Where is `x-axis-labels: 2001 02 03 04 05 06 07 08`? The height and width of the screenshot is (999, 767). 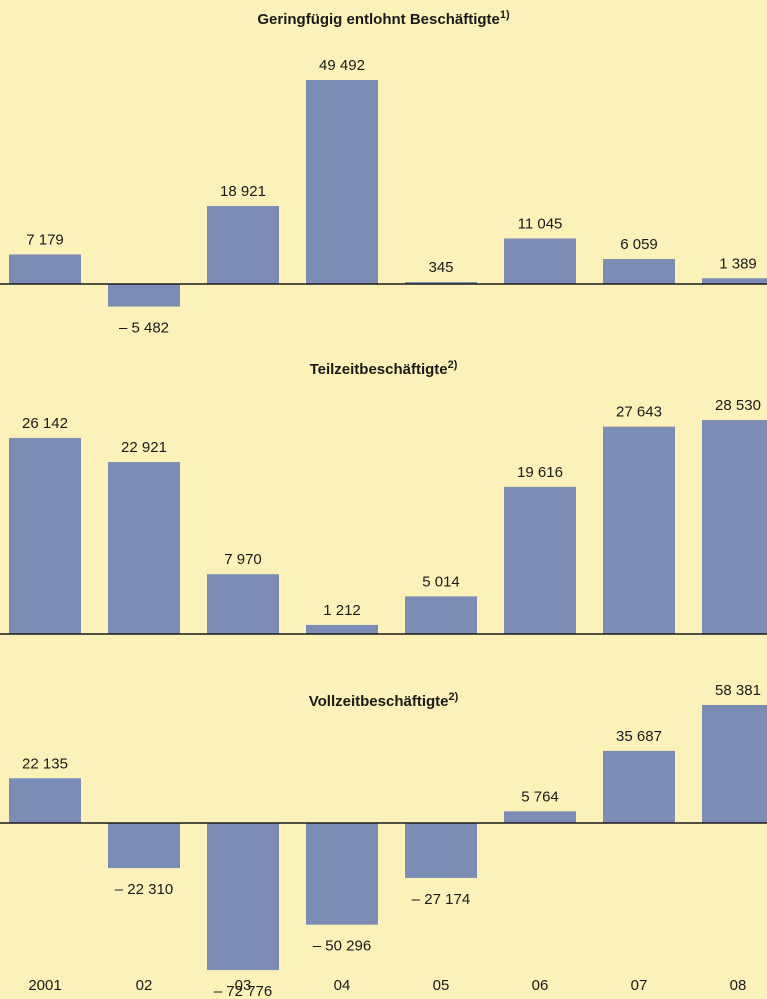 x-axis-labels: 2001 02 03 04 05 06 07 08 is located at coordinates (387, 985).